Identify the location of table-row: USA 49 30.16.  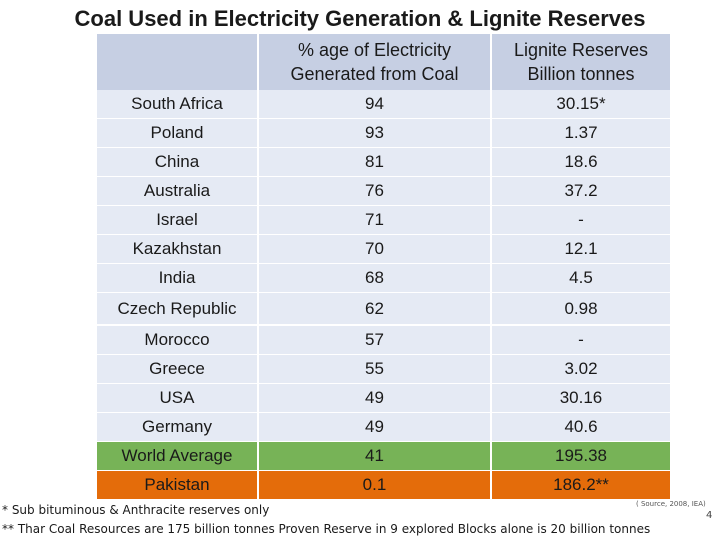
(383, 398).